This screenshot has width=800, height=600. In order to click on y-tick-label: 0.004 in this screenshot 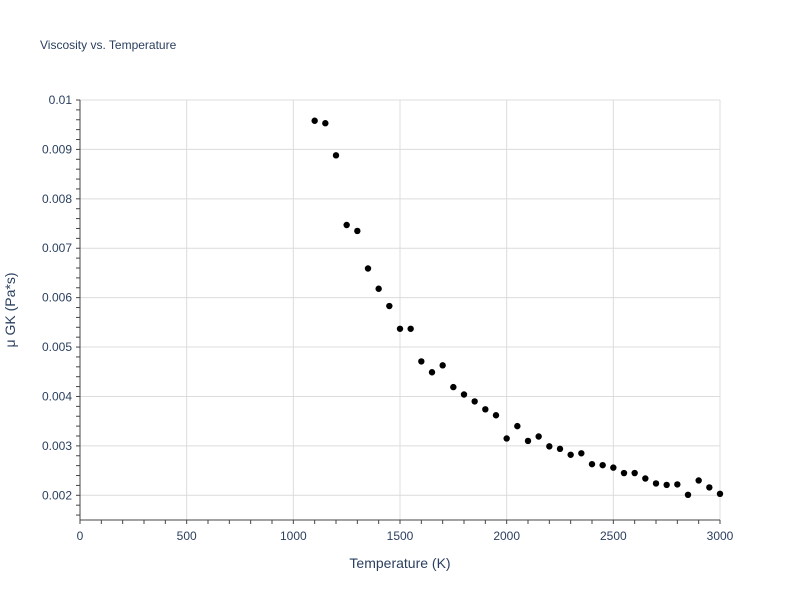, I will do `click(57, 396)`.